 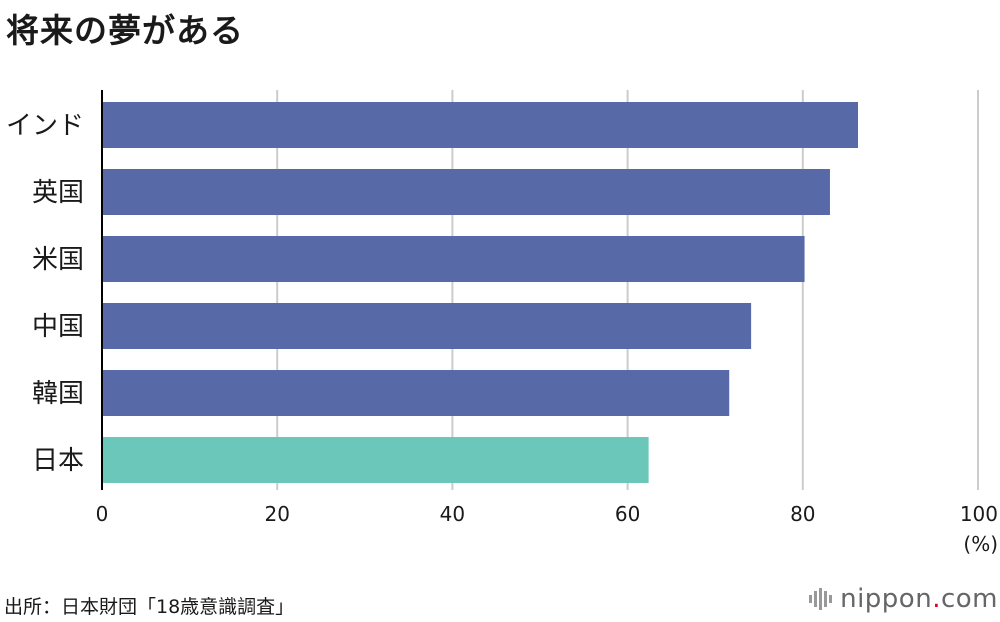 I want to click on category-label: インド, so click(x=45, y=126).